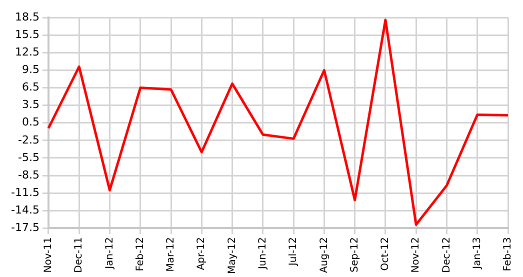 Image resolution: width=523 pixels, height=277 pixels. Describe the element at coordinates (27, 17) in the screenshot. I see `y-tick-label: 18.5` at that location.